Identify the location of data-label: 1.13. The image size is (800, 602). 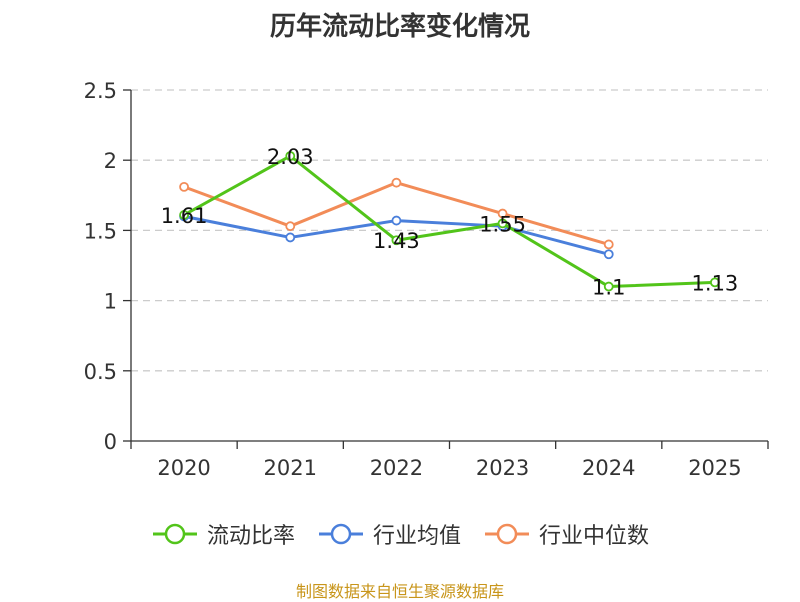
(715, 283).